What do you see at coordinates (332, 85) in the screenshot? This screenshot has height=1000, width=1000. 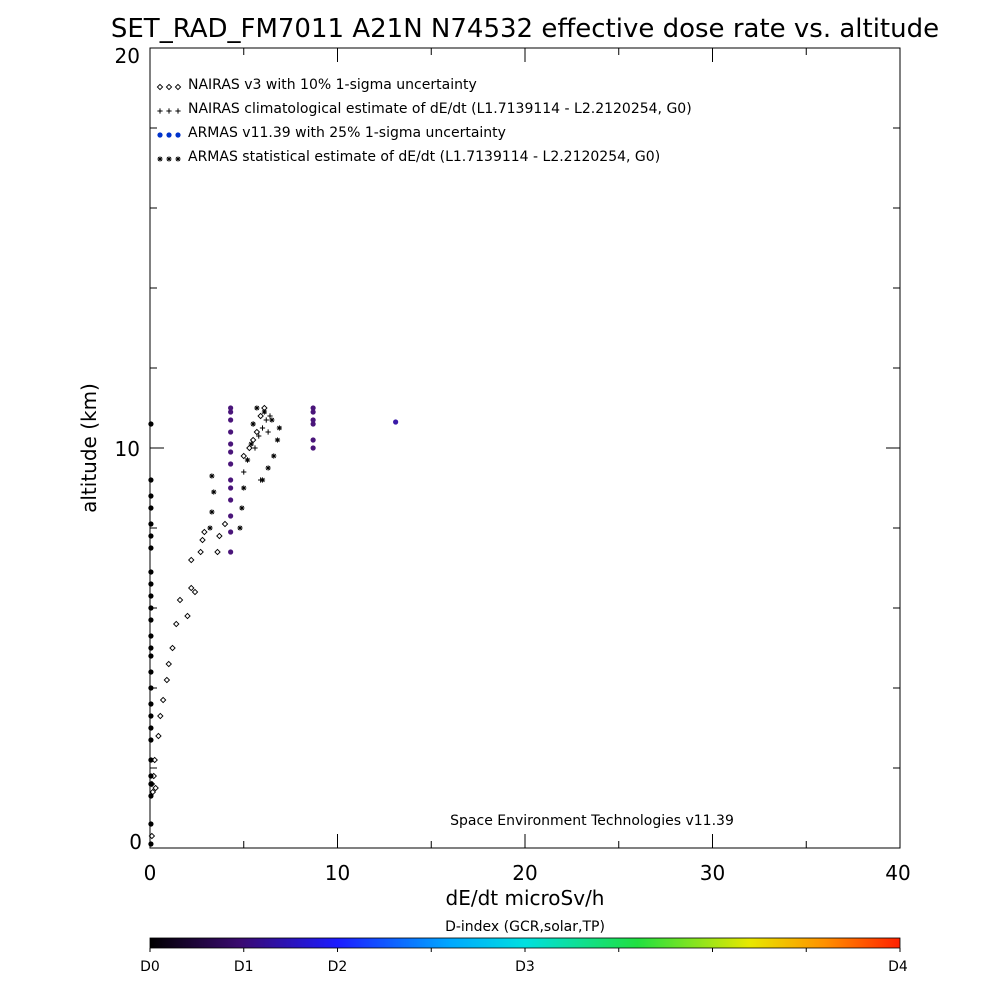 I see `legend-label-nairas-v3: NAIRAS v3 with 10% 1-sigma uncertainty` at bounding box center [332, 85].